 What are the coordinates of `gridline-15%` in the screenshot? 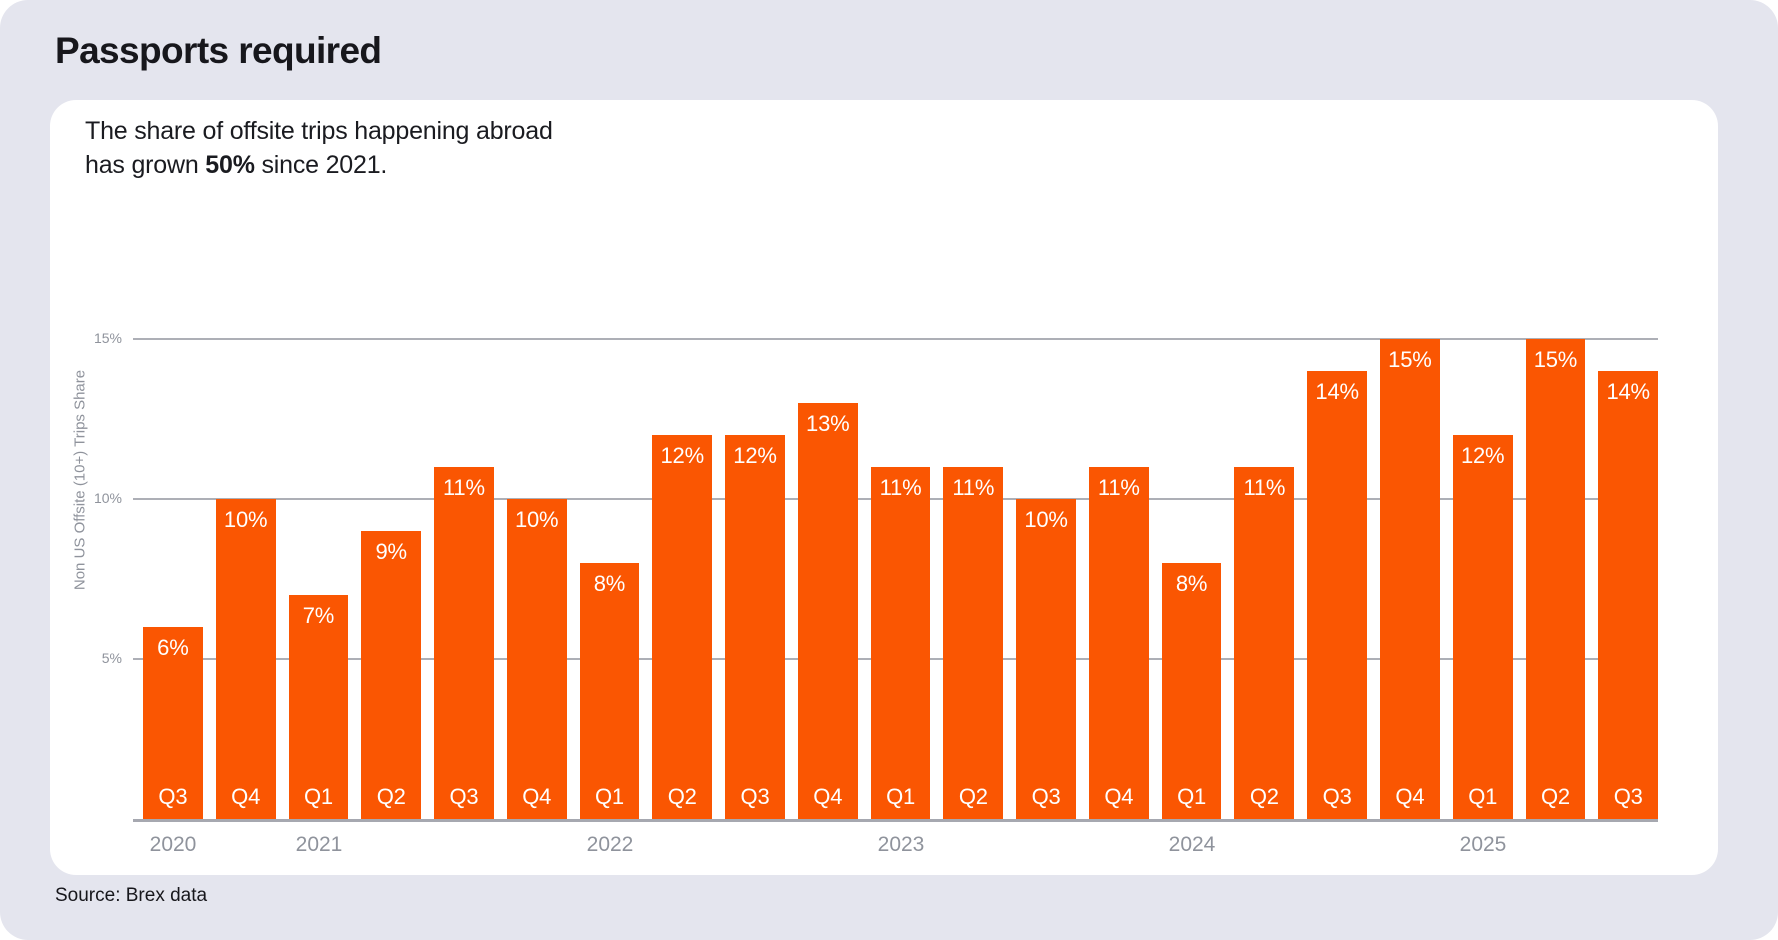 It's located at (895, 339).